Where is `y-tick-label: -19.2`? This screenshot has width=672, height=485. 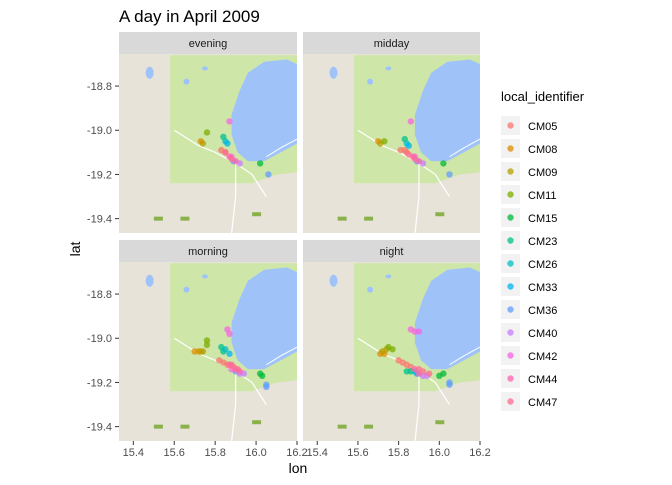 y-tick-label: -19.2 is located at coordinates (99, 383).